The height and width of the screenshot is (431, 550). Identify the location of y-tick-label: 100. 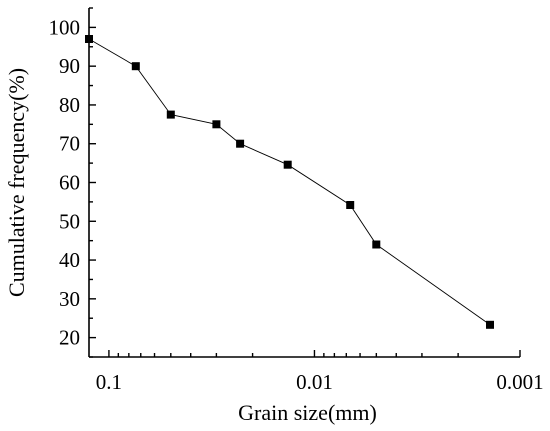
(65, 27).